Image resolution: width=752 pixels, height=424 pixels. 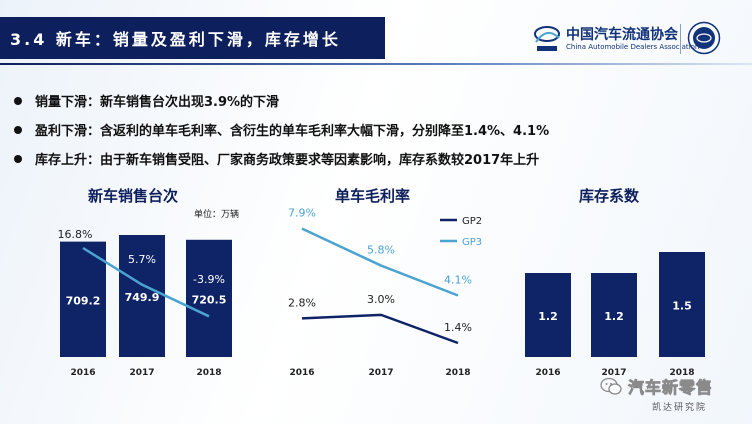 What do you see at coordinates (380, 373) in the screenshot?
I see `margin-x-tick: 2017` at bounding box center [380, 373].